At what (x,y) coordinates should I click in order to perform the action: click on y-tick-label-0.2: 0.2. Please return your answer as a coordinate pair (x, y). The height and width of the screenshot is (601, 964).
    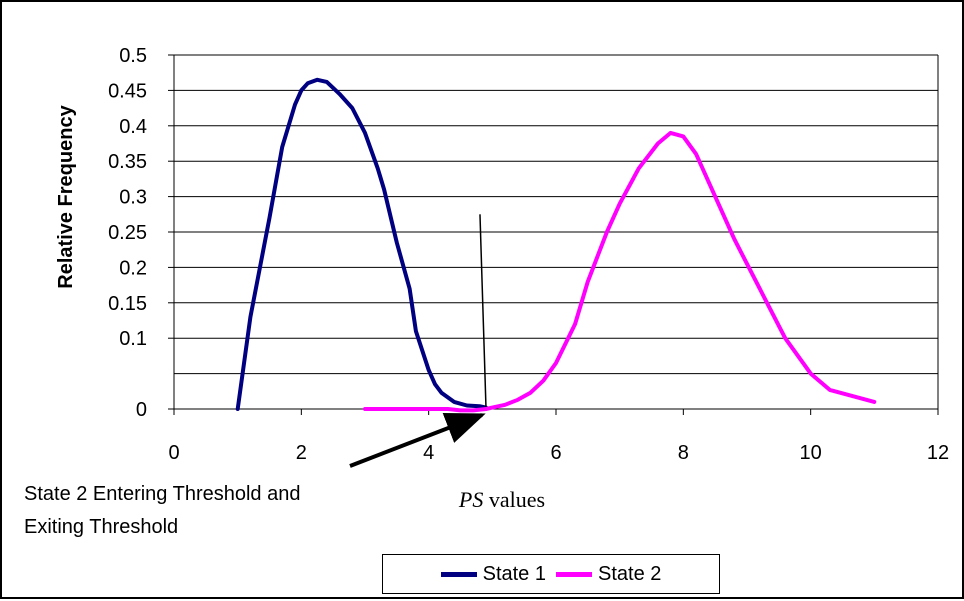
    Looking at the image, I should click on (133, 268).